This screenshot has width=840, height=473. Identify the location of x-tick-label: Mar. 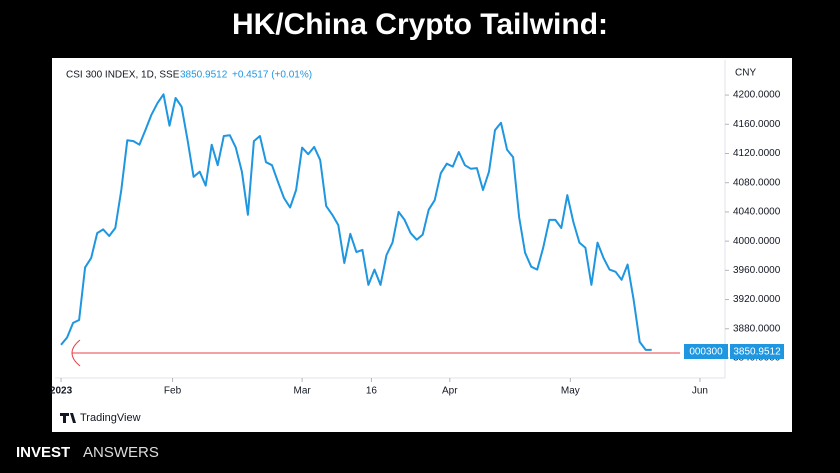
(303, 391).